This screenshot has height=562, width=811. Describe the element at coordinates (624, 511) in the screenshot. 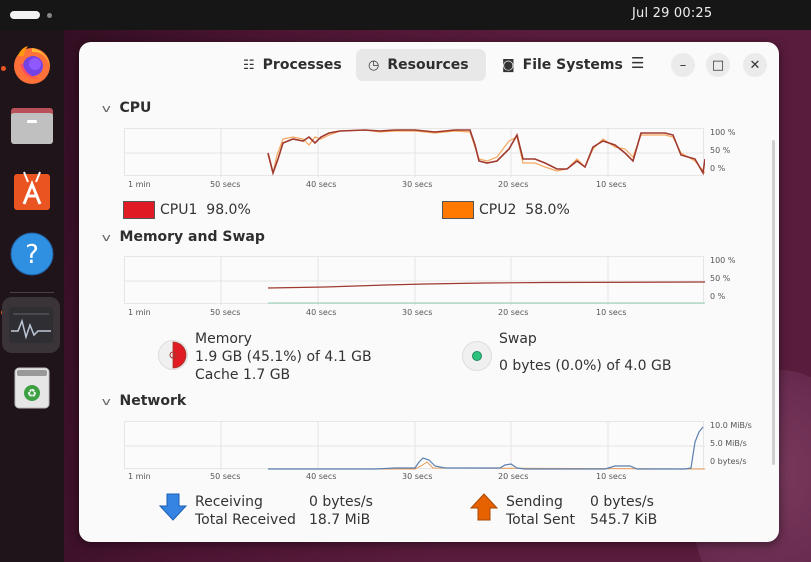

I see `sending-values: 0 bytes/s 545.7 KiB` at that location.